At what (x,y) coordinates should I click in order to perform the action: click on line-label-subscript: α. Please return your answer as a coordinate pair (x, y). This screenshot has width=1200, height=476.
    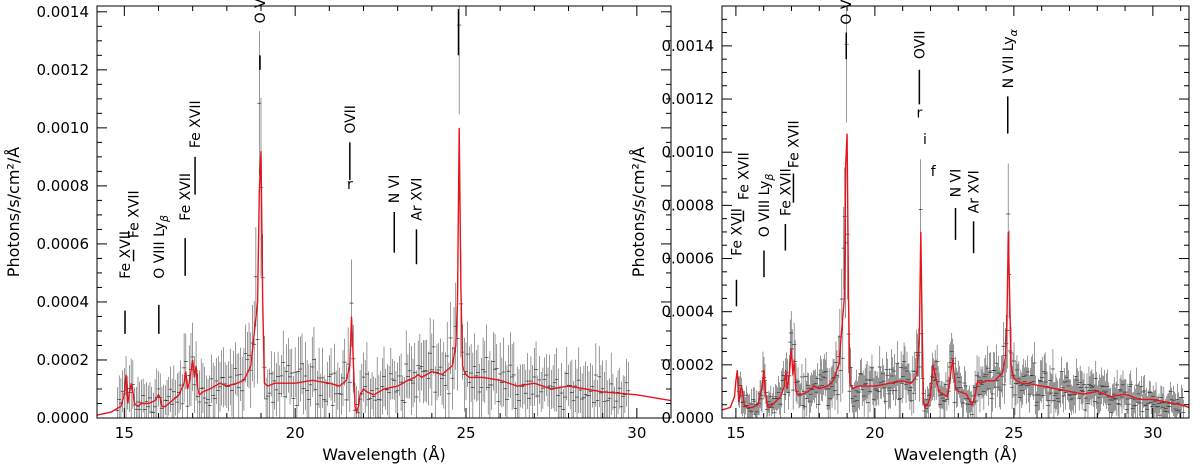
    Looking at the image, I should click on (1013, 32).